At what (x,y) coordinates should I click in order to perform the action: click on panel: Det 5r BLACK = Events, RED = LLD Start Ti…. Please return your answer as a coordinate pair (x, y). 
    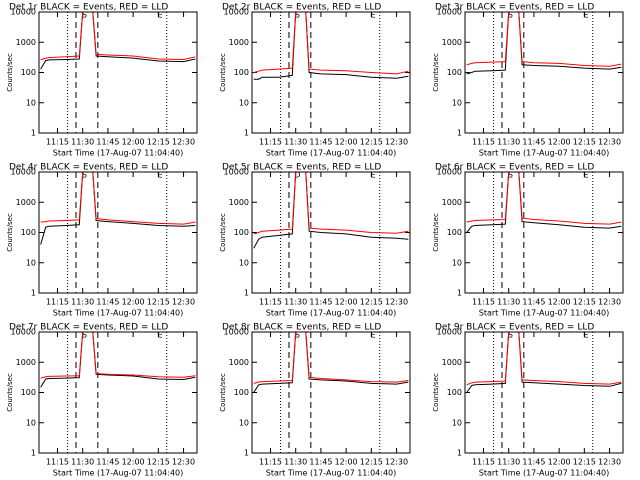
    Looking at the image, I should click on (315, 240).